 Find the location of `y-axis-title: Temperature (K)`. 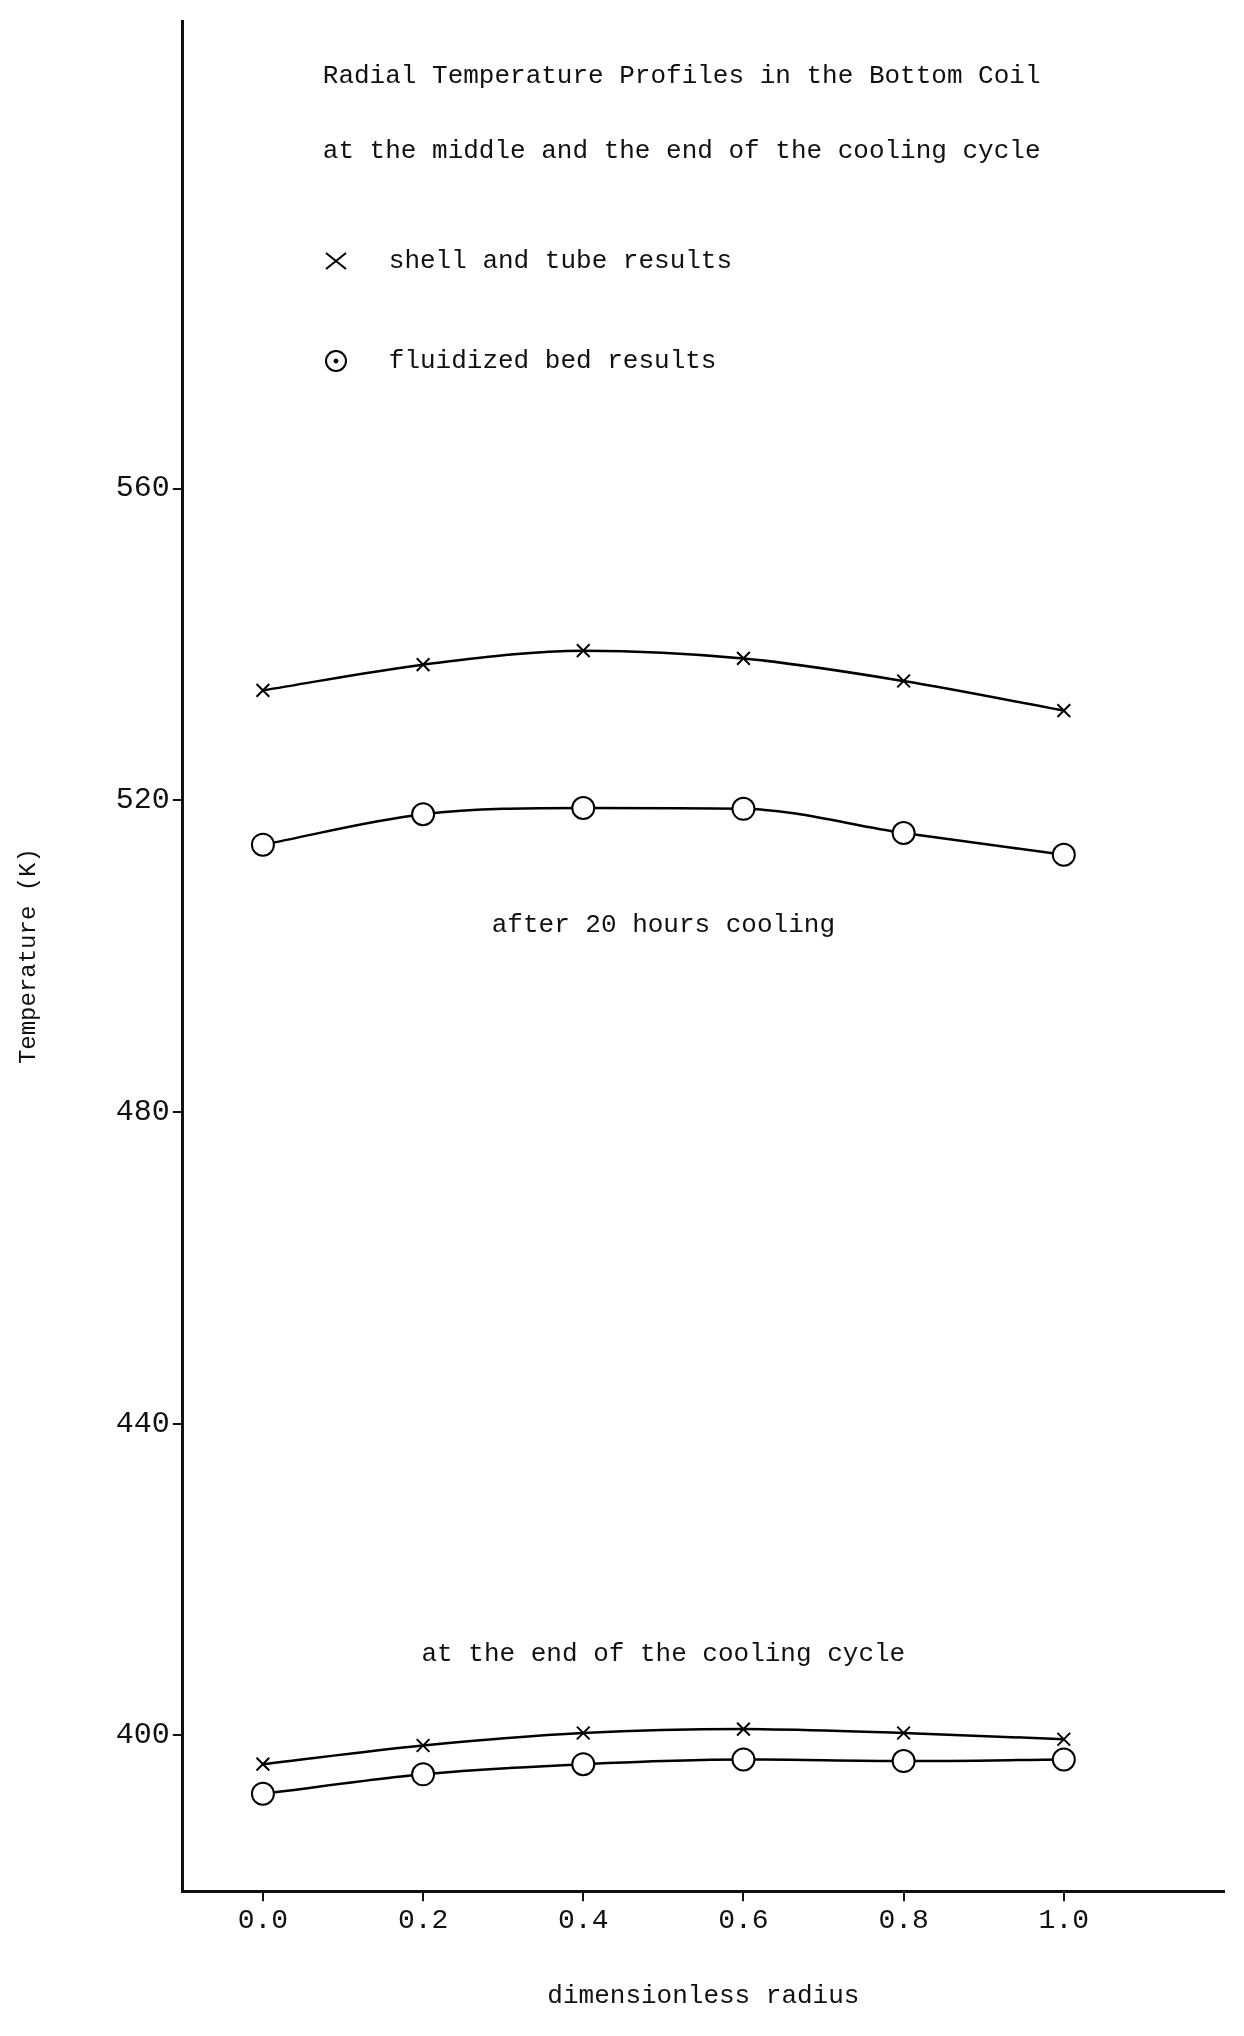

y-axis-title: Temperature (K) is located at coordinates (28, 956).